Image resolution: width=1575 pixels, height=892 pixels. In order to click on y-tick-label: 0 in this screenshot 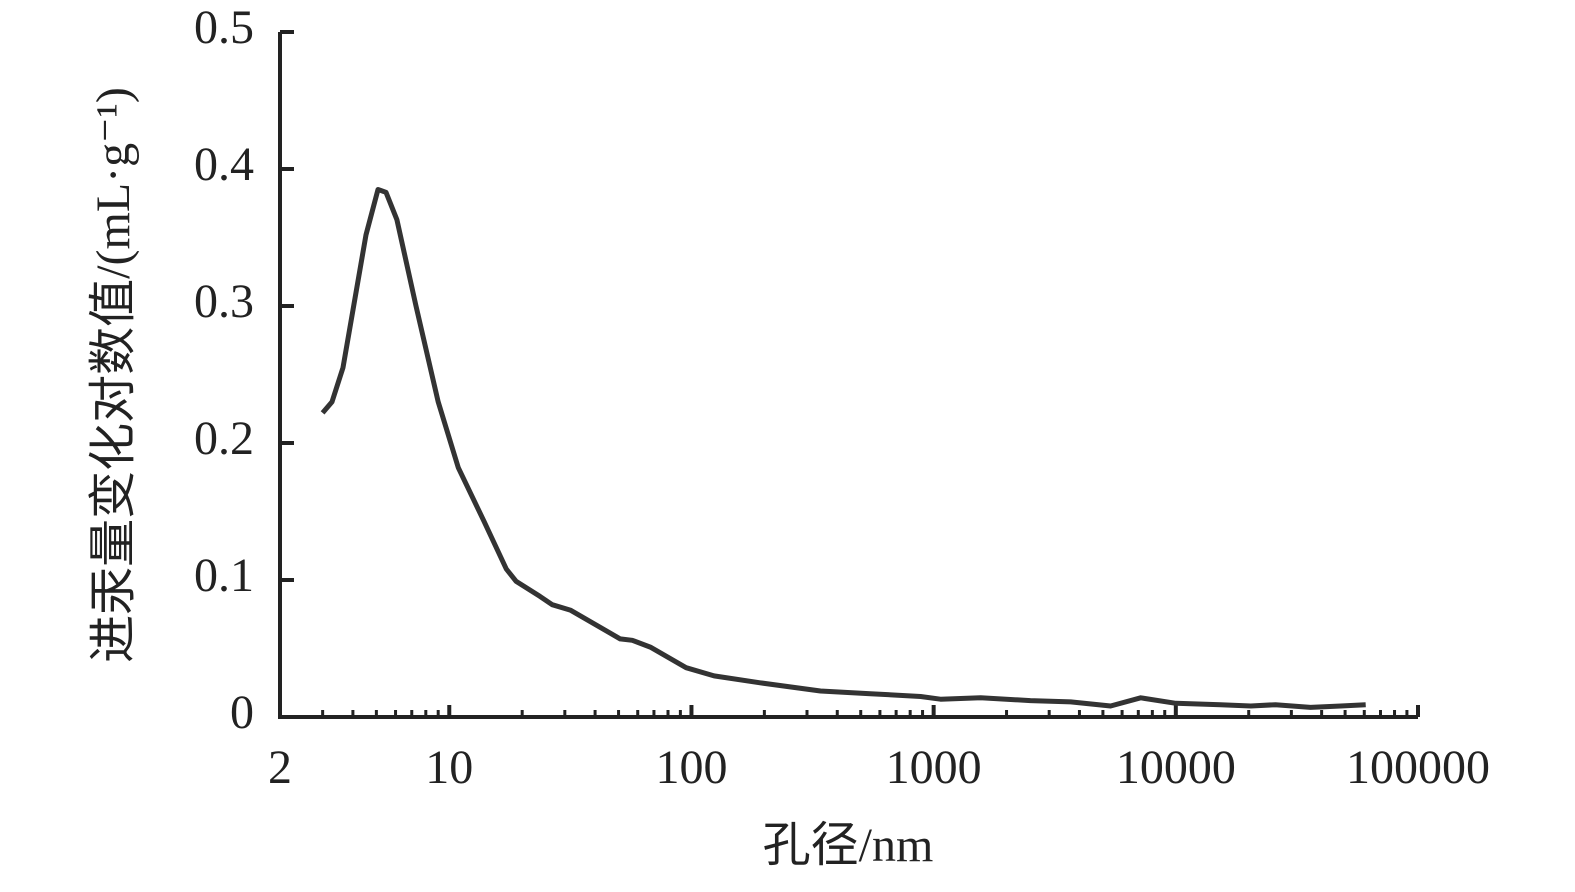, I will do `click(242, 712)`.